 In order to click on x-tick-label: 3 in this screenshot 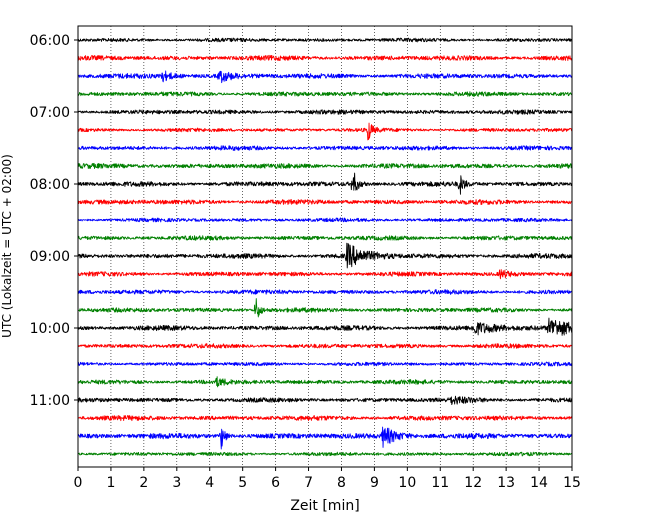, I will do `click(176, 483)`.